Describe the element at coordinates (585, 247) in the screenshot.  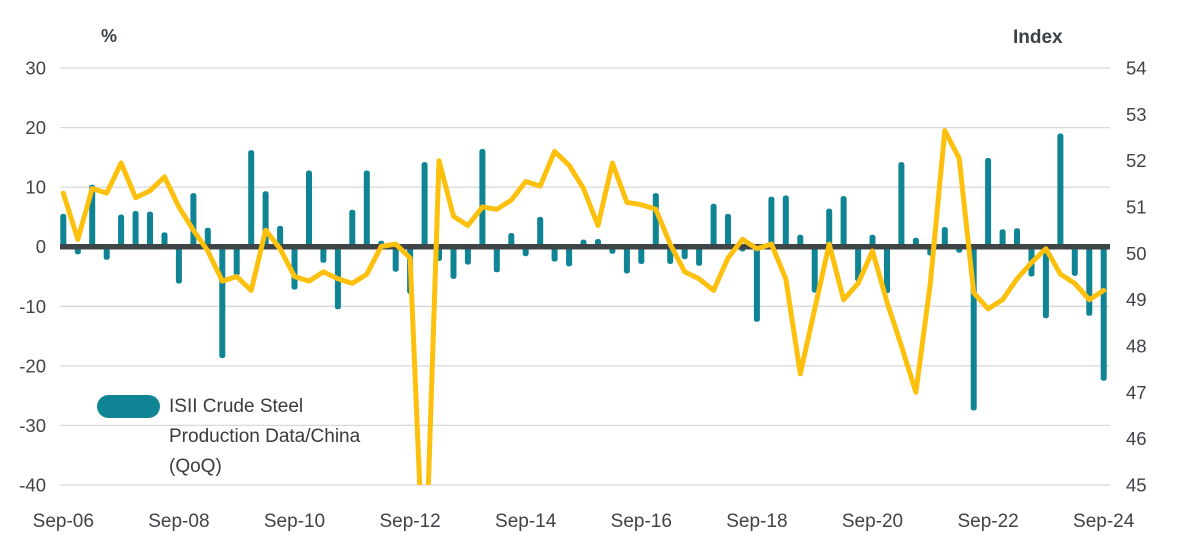
I see `zero-axis-line` at that location.